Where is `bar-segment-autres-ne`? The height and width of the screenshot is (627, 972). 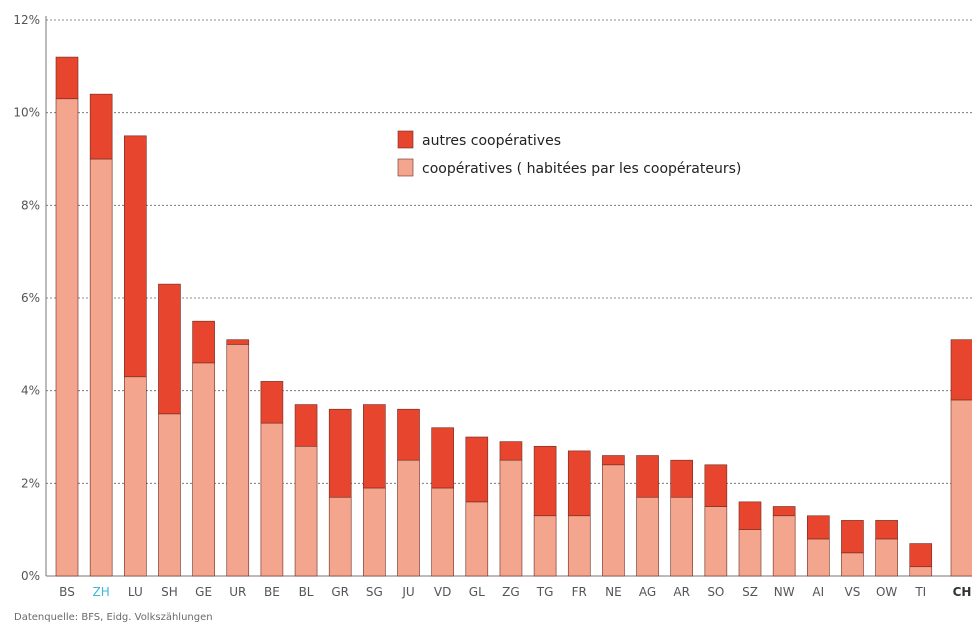
bar-segment-autres-ne is located at coordinates (613, 460).